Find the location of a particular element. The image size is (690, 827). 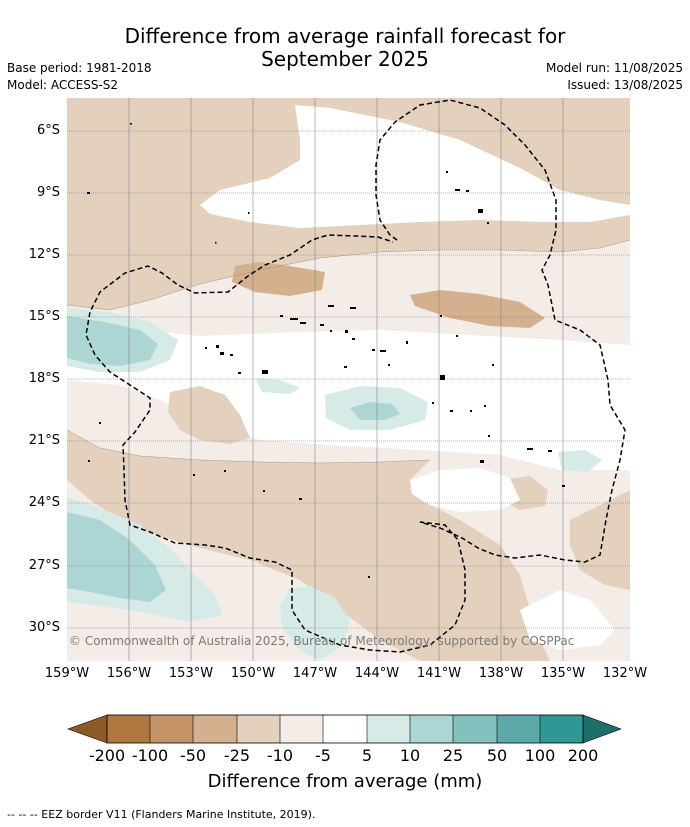

colorbar-label: -200 is located at coordinates (107, 755).